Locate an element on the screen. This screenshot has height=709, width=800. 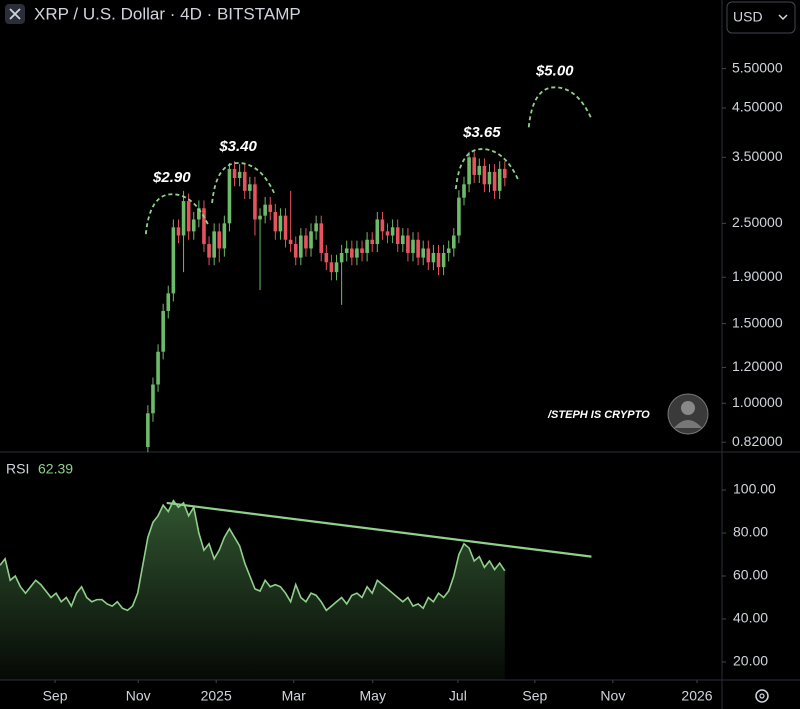
annotation-label: $3.40 is located at coordinates (237, 146).